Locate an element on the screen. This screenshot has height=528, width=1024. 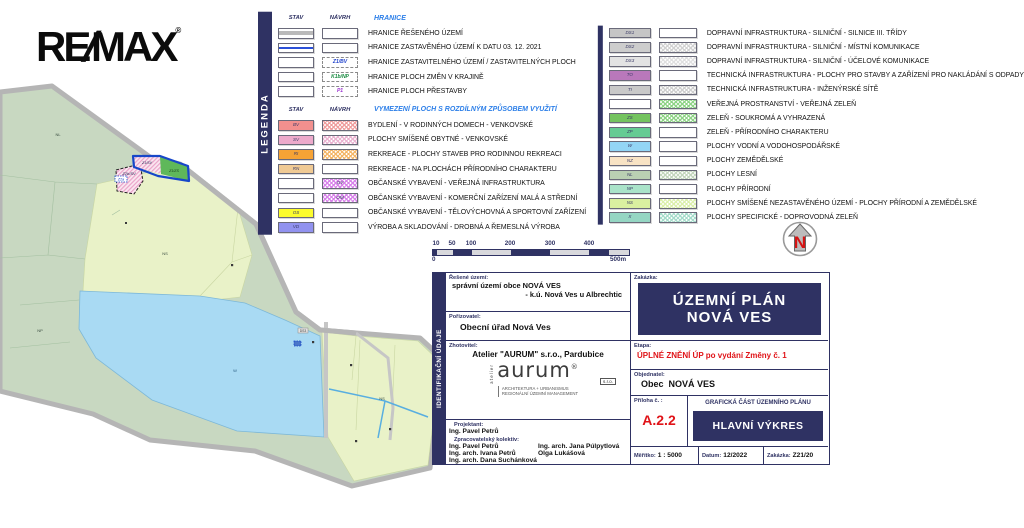
legend-row: K1b/NP HRANICE PLOCH ZMĚN V KRAJINĚ is located at coordinates (438, 77).